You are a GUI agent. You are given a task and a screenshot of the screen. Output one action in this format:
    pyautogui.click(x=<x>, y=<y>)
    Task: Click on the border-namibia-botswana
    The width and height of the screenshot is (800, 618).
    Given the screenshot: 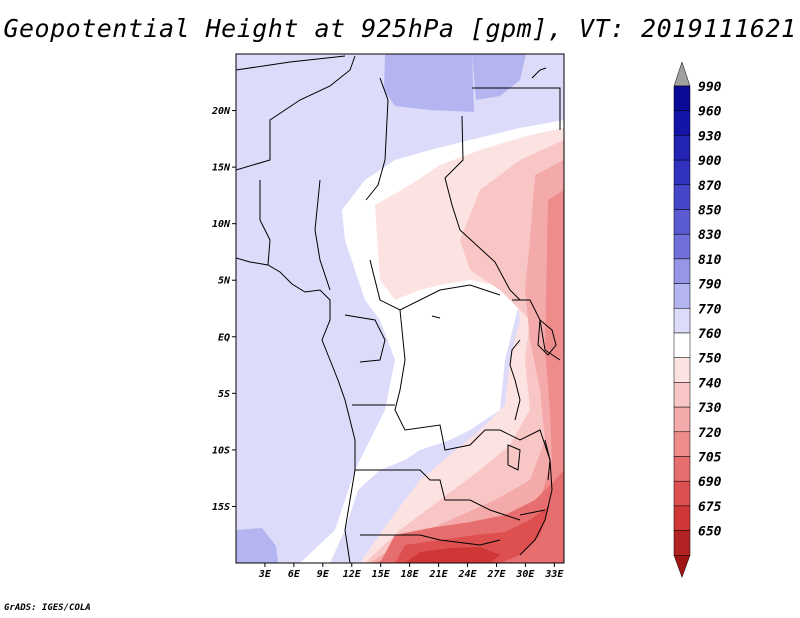 What is the action you would take?
    pyautogui.click(x=430, y=540)
    